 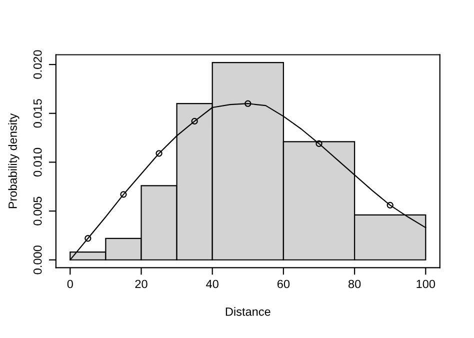 What do you see at coordinates (141, 284) in the screenshot?
I see `x-tick-label: 20` at bounding box center [141, 284].